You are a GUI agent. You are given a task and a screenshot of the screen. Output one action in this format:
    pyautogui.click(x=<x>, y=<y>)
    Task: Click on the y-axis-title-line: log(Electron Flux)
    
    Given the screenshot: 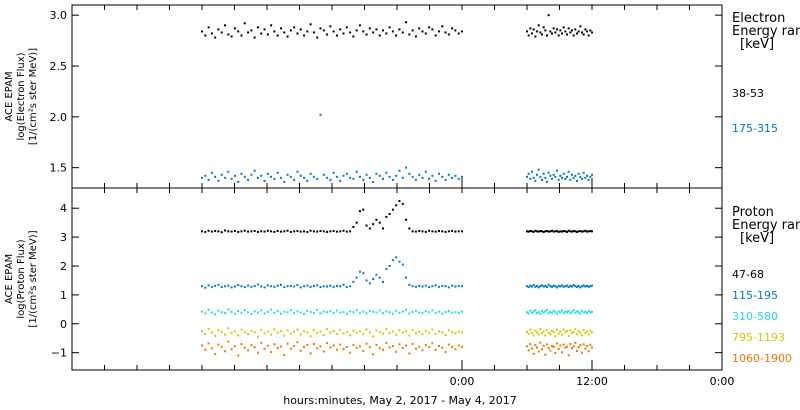 What is the action you would take?
    pyautogui.click(x=21, y=96)
    